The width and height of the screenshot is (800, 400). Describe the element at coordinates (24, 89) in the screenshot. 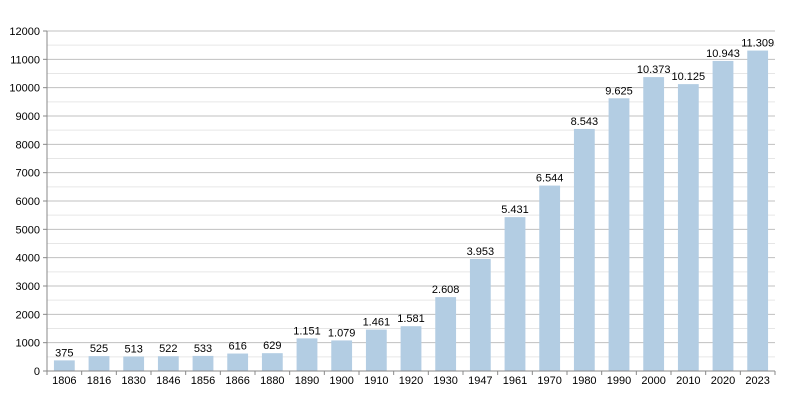

I see `y-tick-label: 10000` at that location.